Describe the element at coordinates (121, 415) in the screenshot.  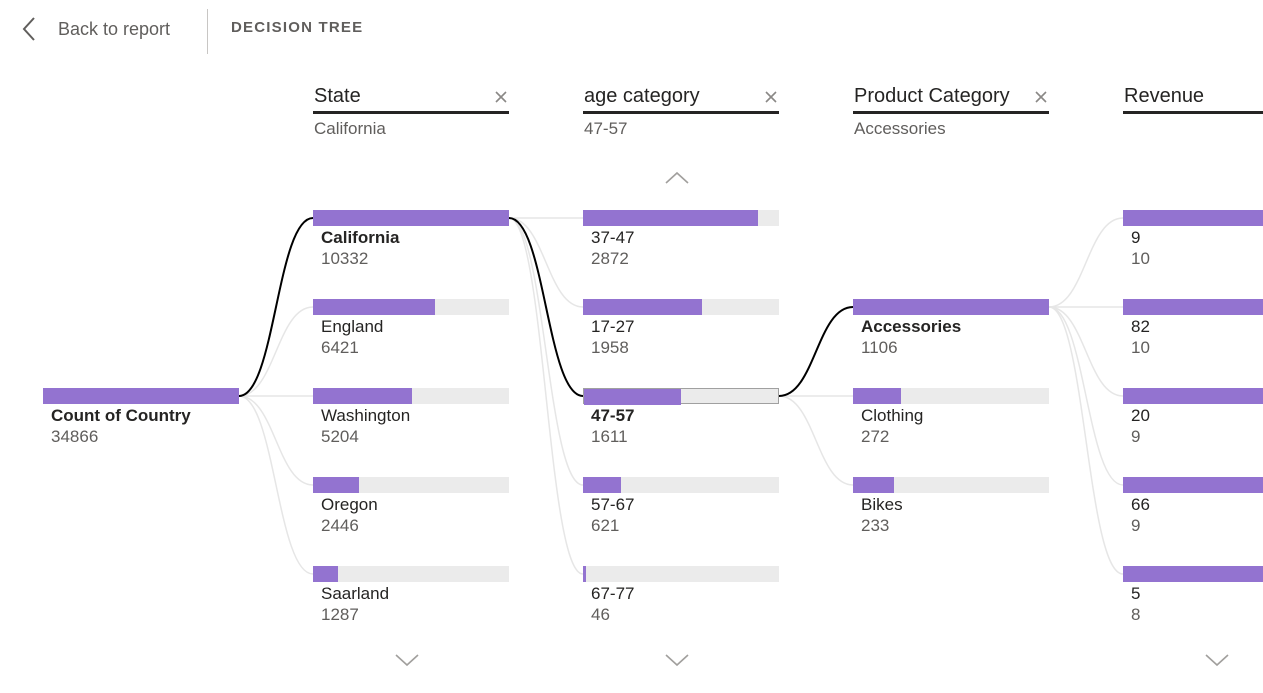
I see `node-label: Count of Country` at that location.